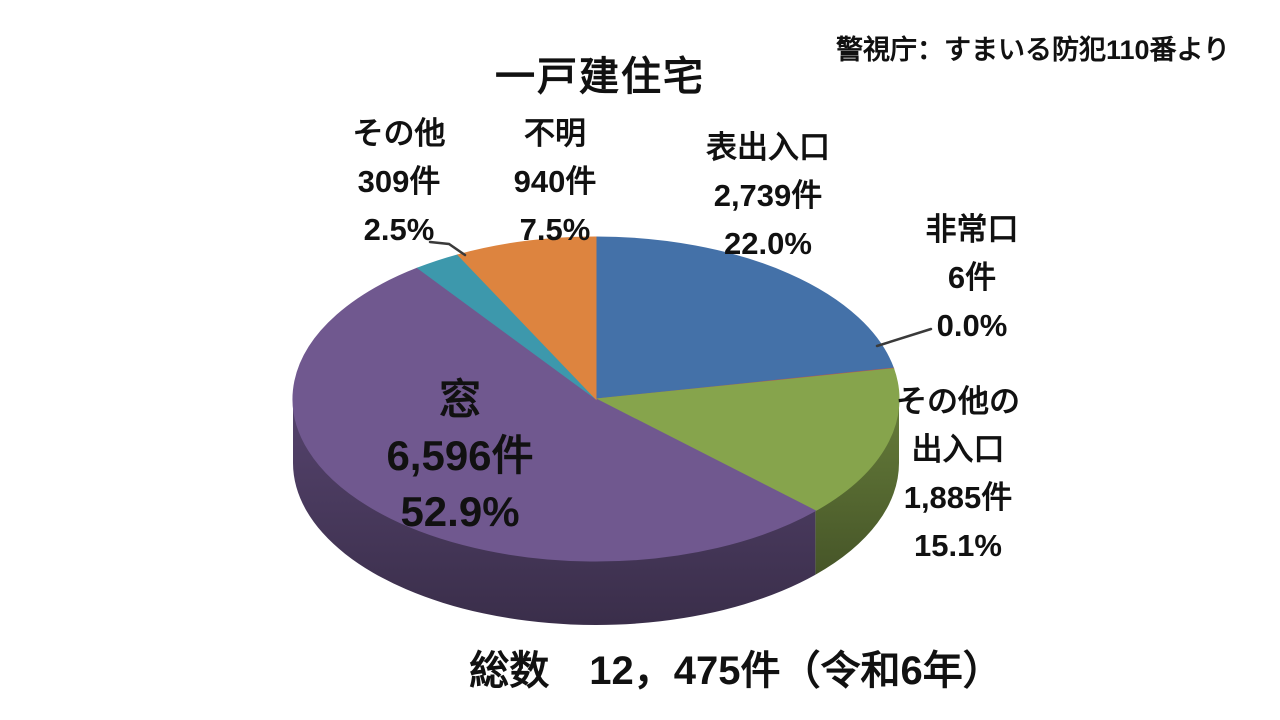 Image resolution: width=1280 pixels, height=720 pixels. I want to click on label-window: 窓 6,596件 52.9%, so click(460, 456).